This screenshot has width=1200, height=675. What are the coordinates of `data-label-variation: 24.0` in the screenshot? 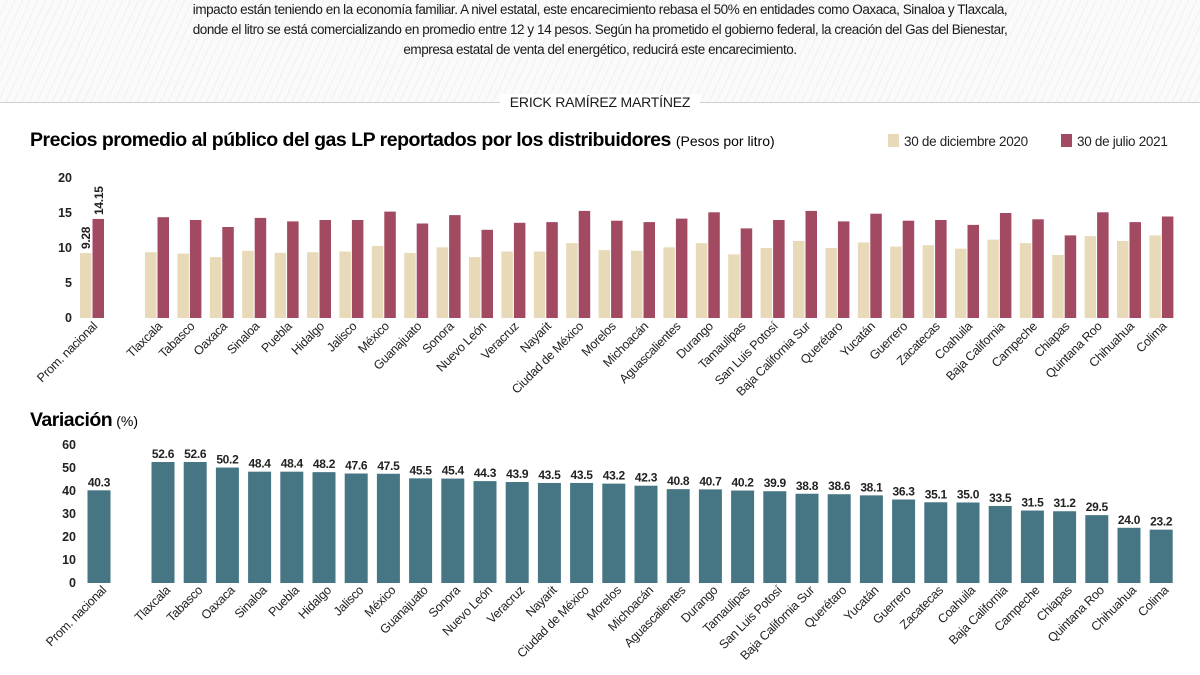 It's located at (1129, 520).